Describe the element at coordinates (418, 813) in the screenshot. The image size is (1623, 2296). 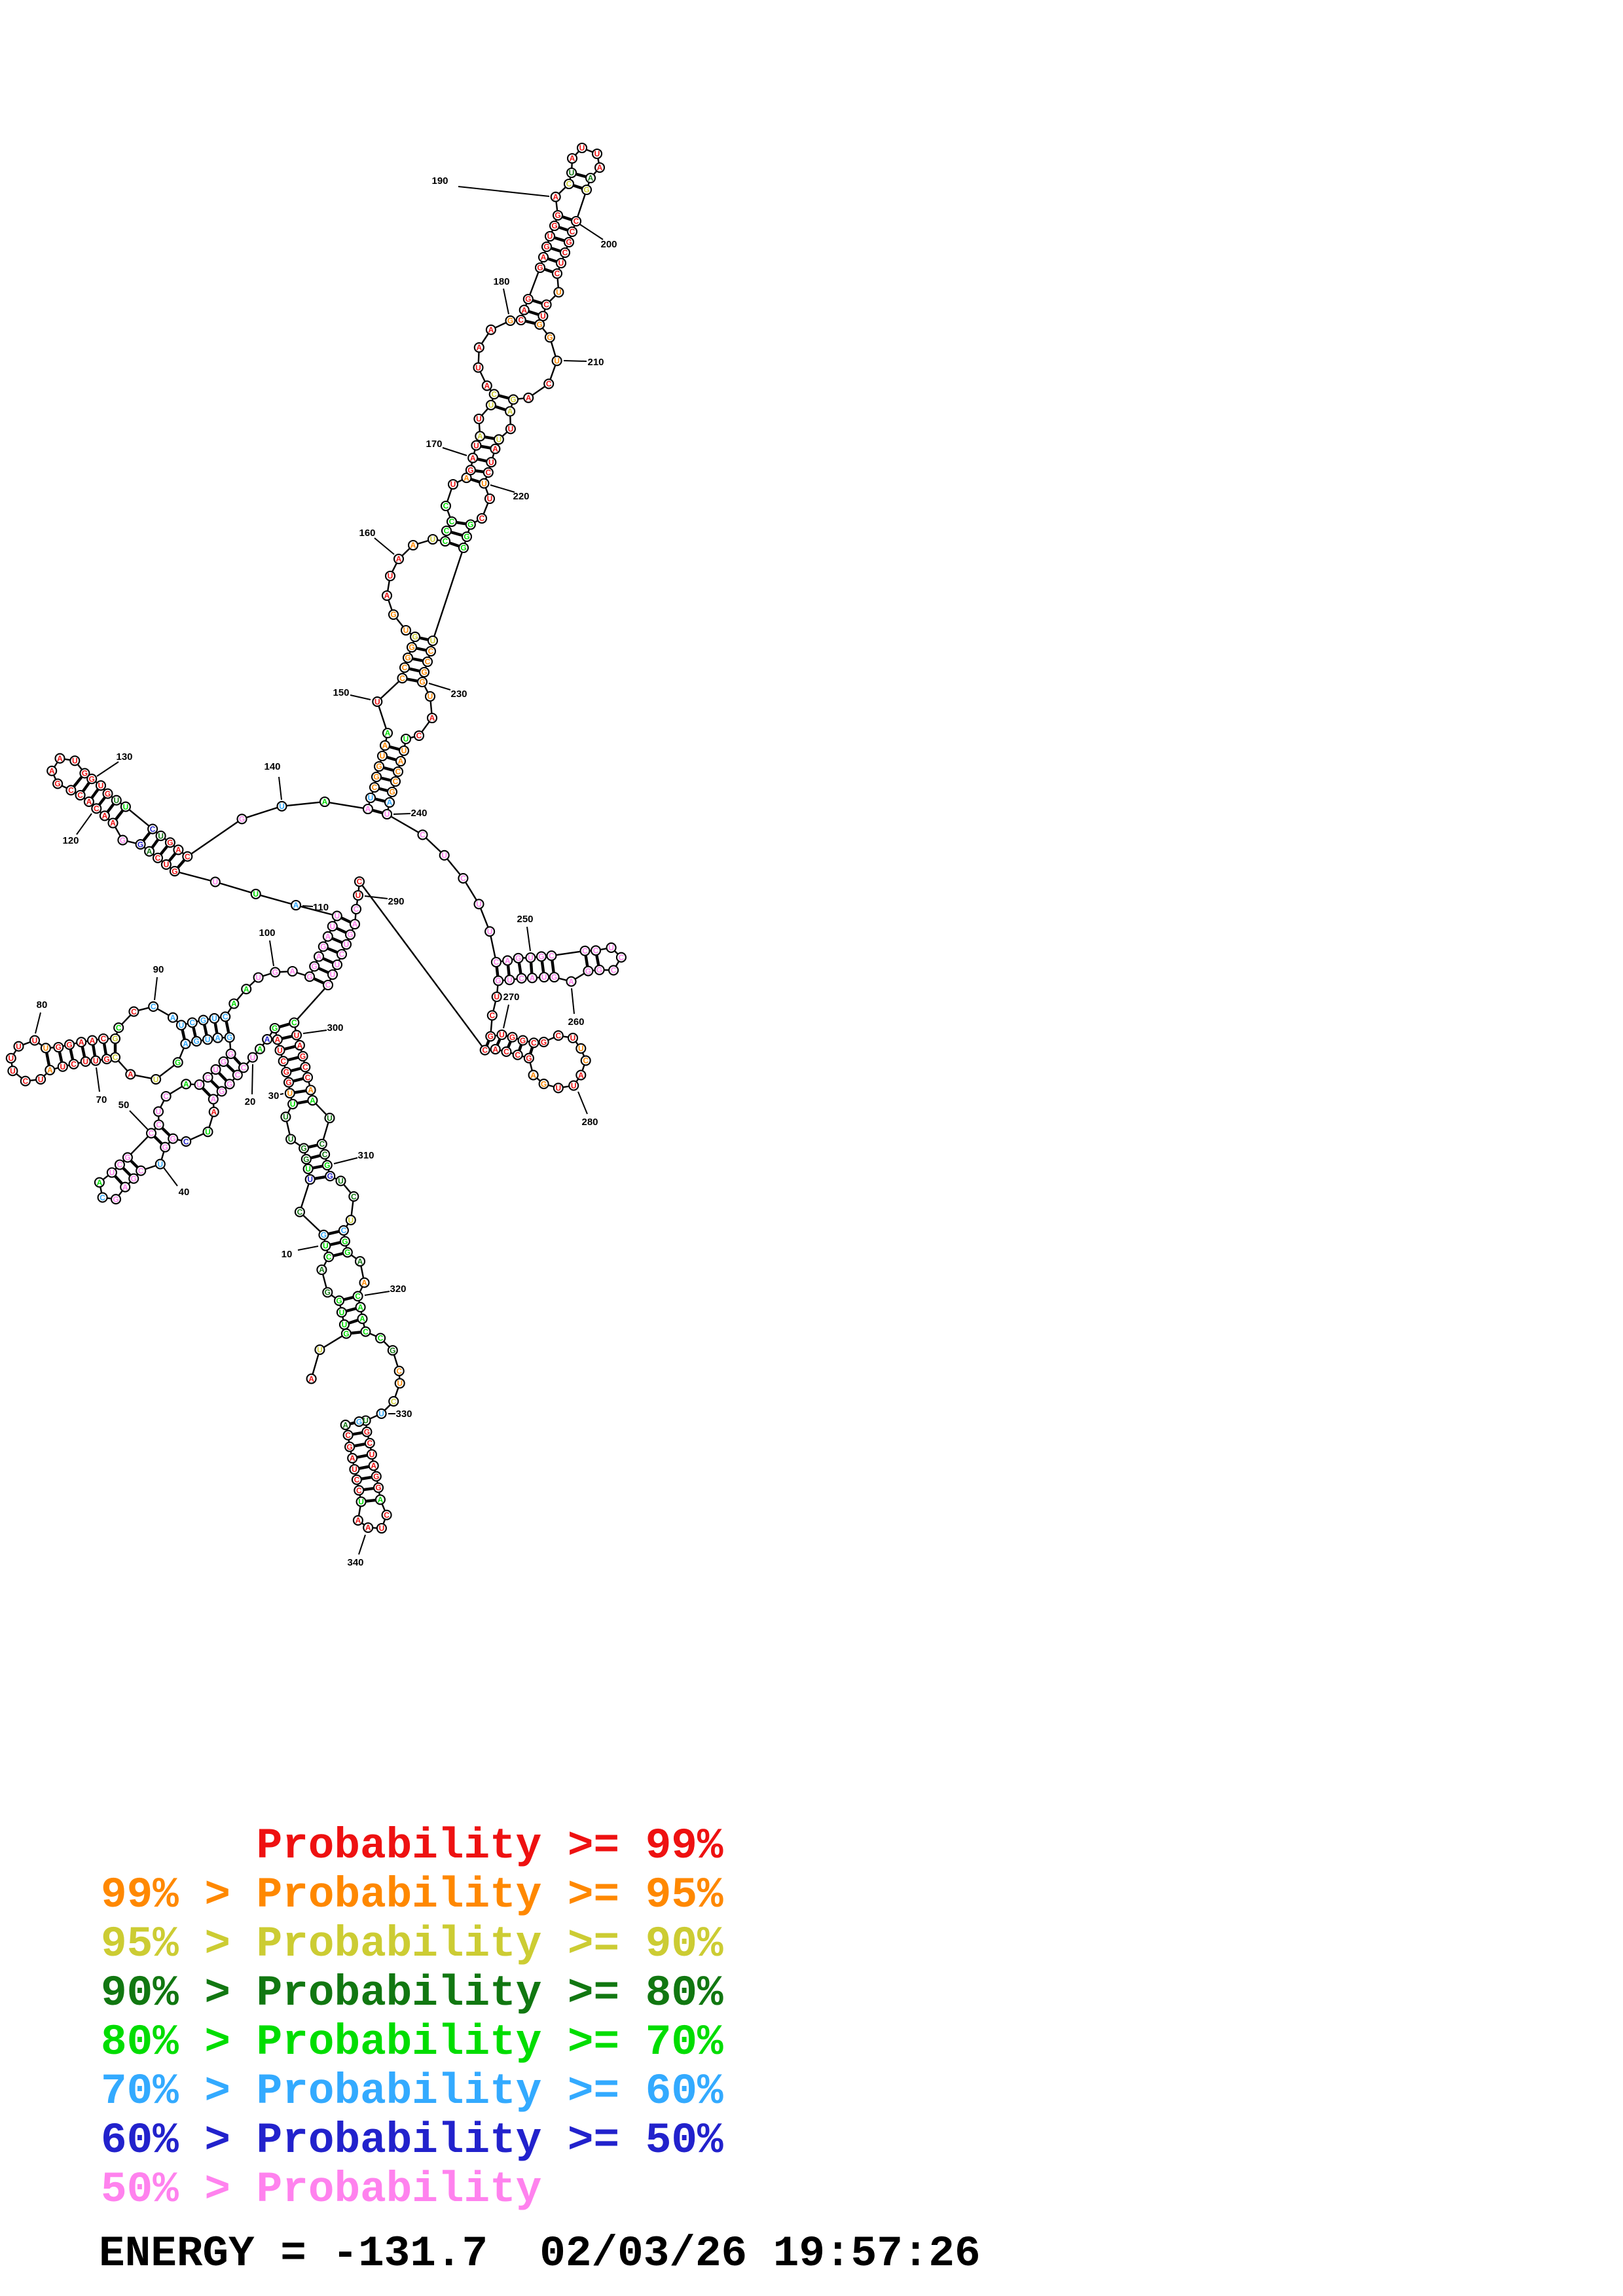
I see `svg-text: 240` at that location.